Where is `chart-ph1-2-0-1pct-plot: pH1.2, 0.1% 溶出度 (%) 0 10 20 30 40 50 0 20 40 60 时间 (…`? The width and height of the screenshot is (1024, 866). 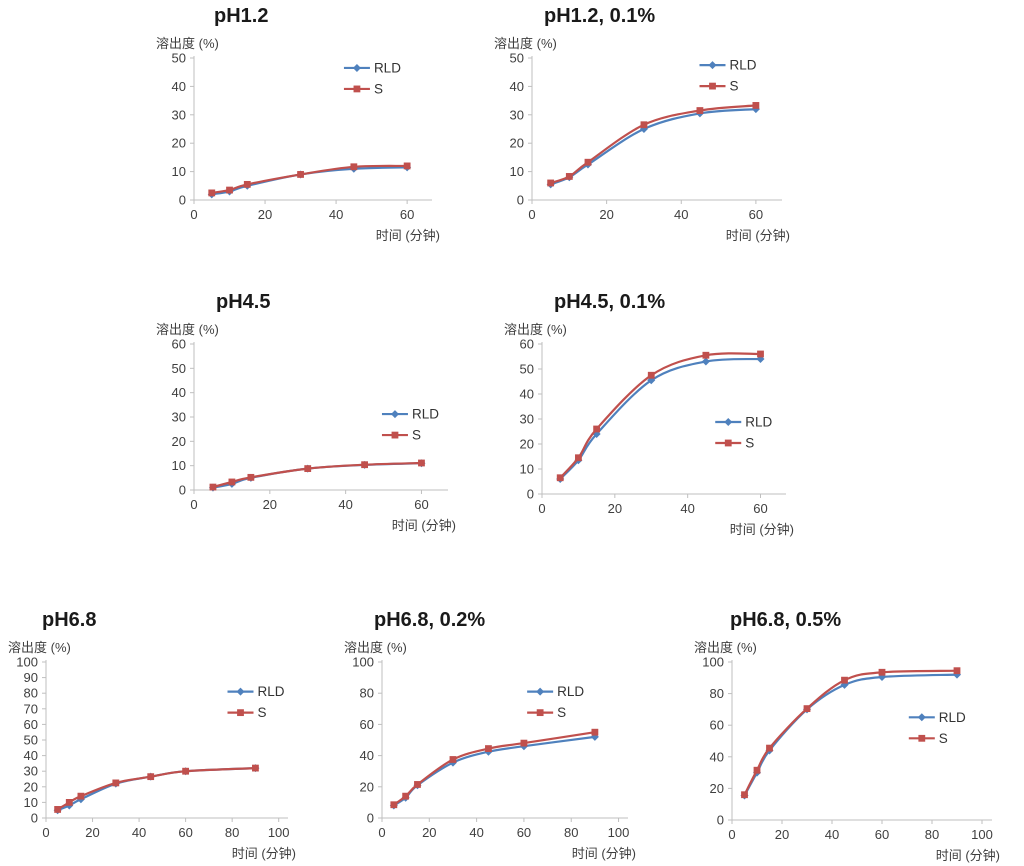
chart-ph1-2-0-1pct-plot: pH1.2, 0.1% 溶出度 (%) 0 10 20 30 40 50 0 20 40 60 时间 (… is located at coordinates (642, 124).